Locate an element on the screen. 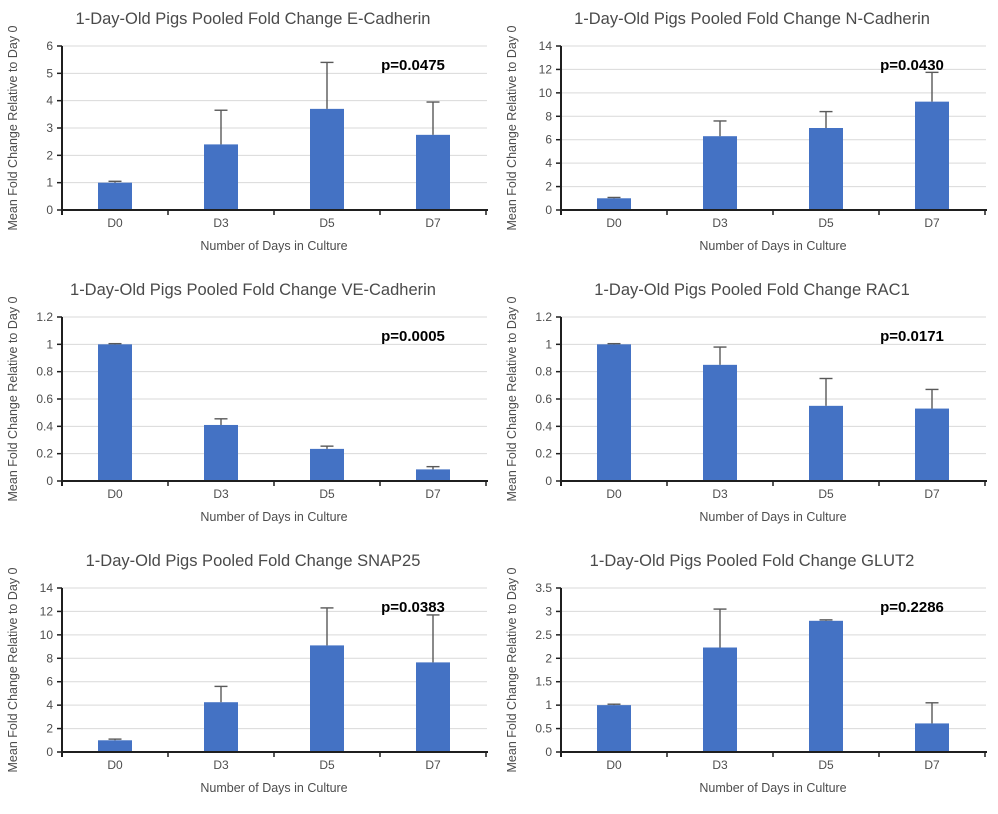 The image size is (998, 814). y-tick-label: 0.8 is located at coordinates (543, 372).